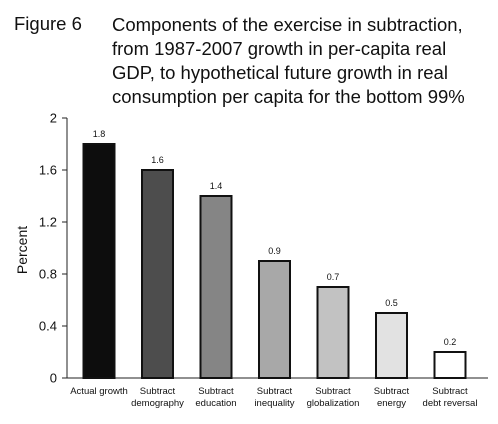  What do you see at coordinates (157, 160) in the screenshot?
I see `data-label: 1.6` at bounding box center [157, 160].